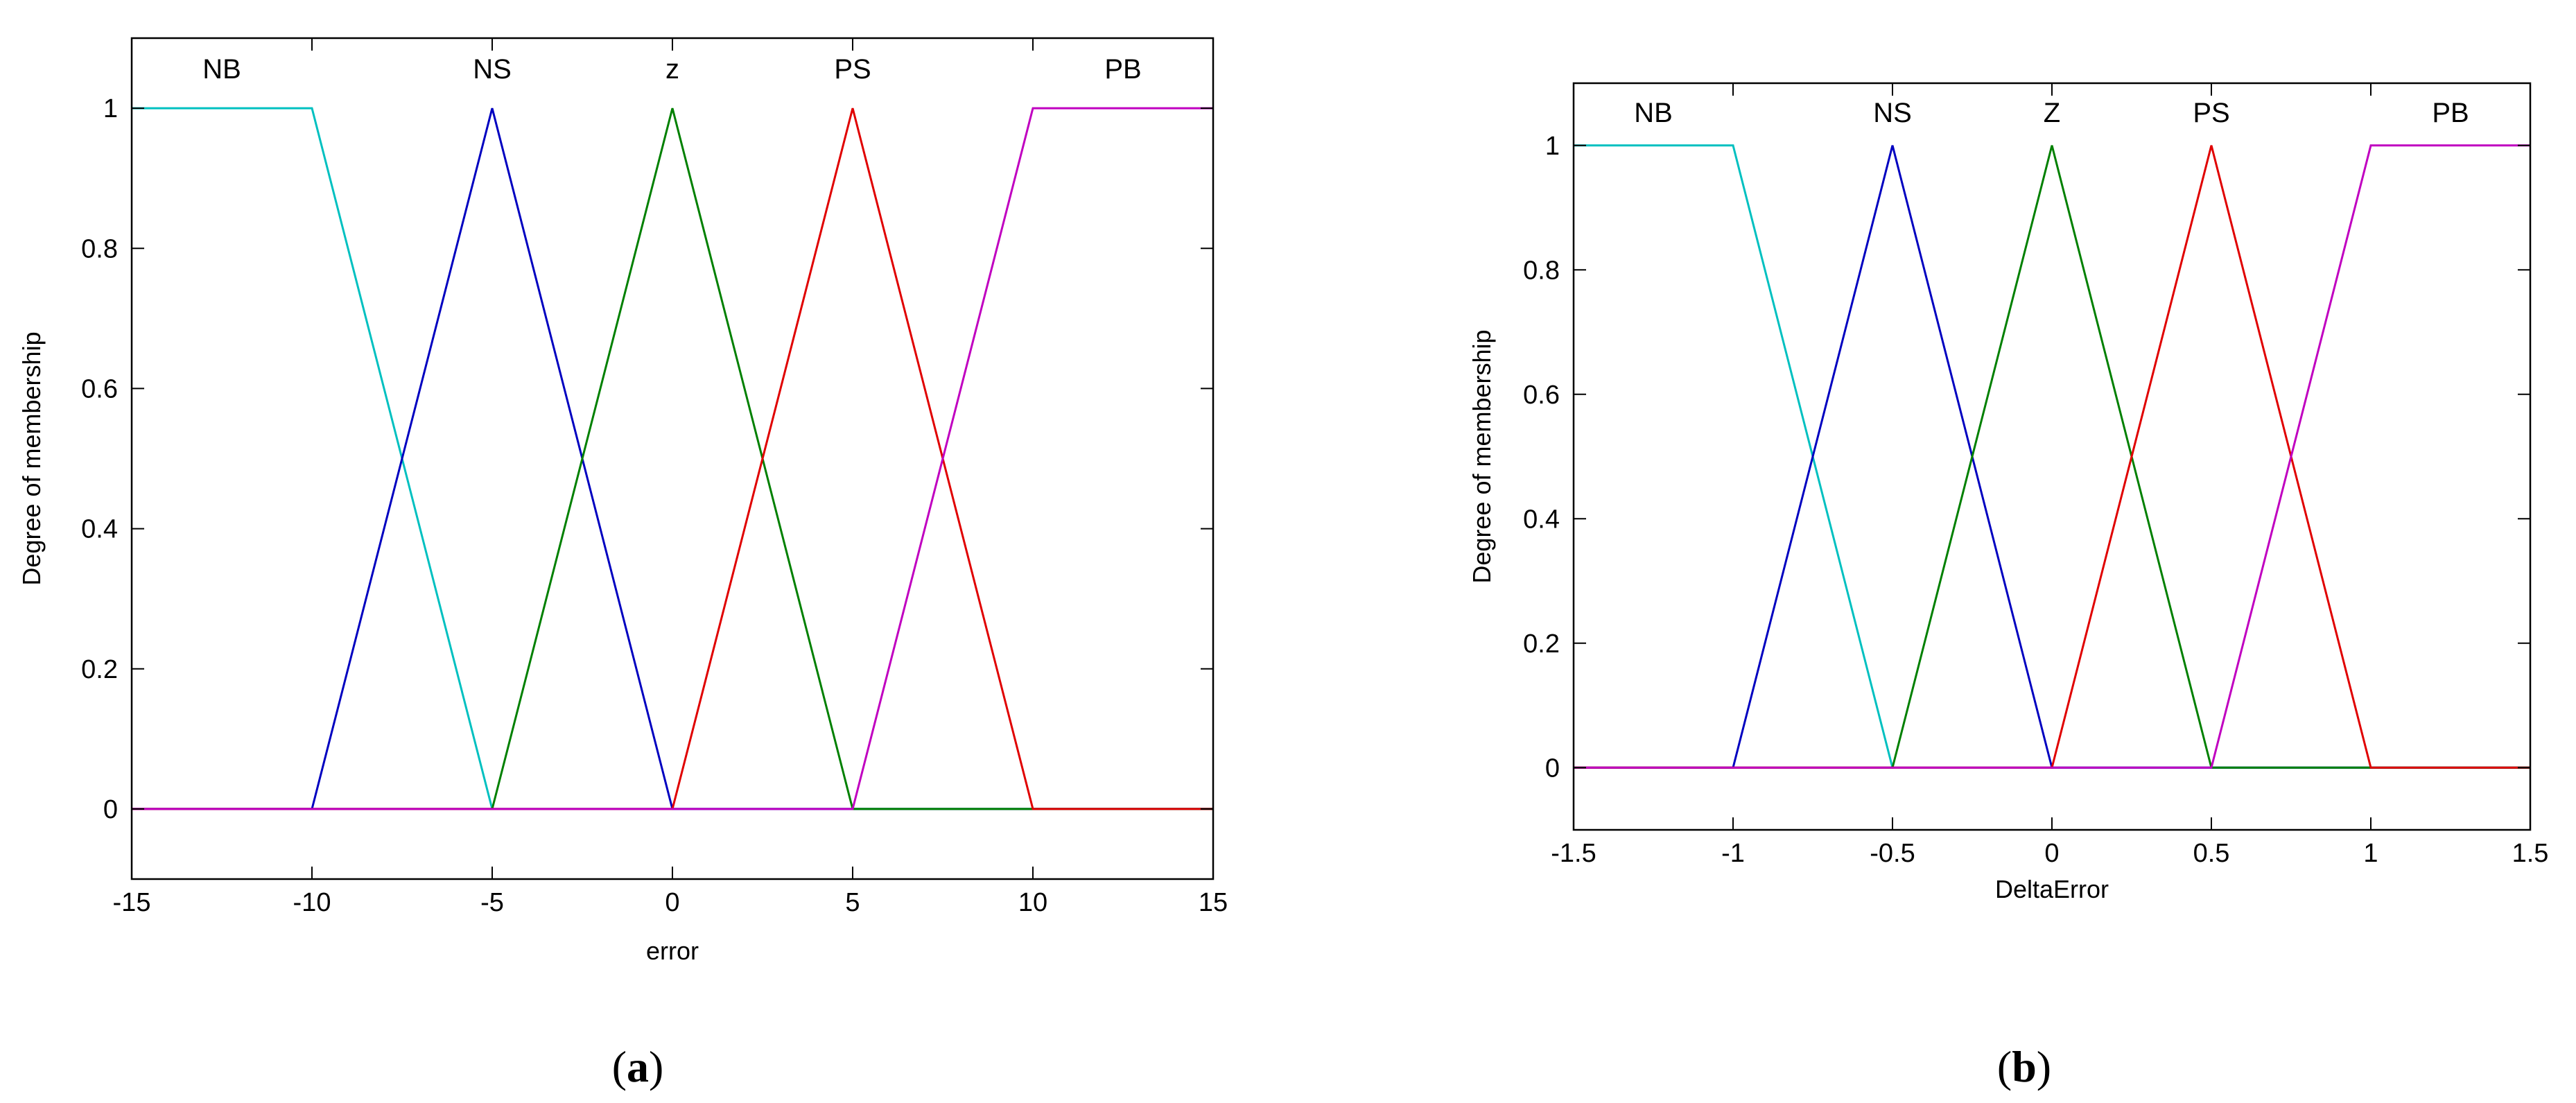  What do you see at coordinates (672, 951) in the screenshot?
I see `x-axis-label: error` at bounding box center [672, 951].